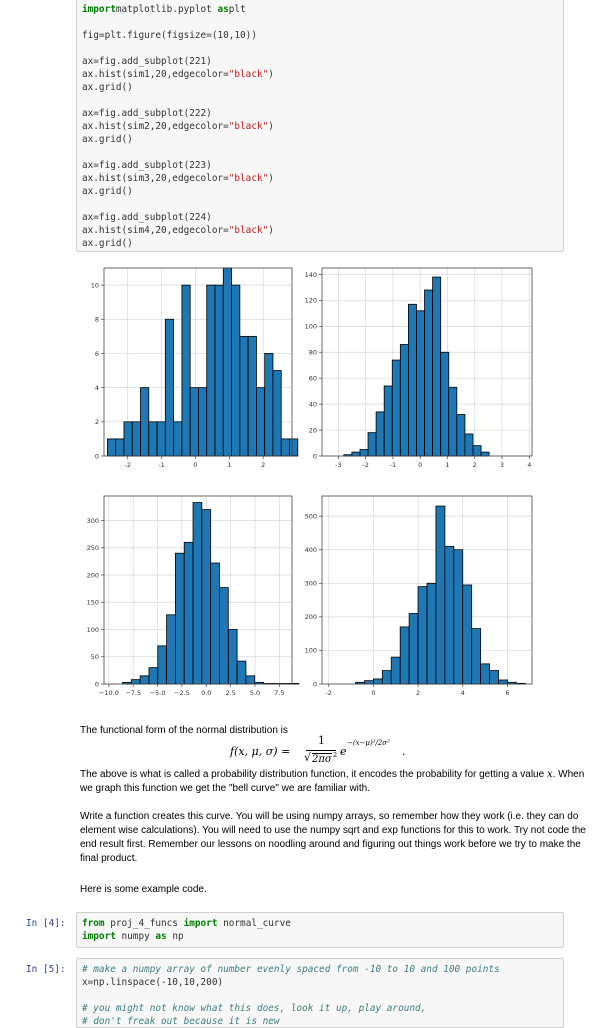  Describe the element at coordinates (127, 464) in the screenshot. I see `x-tick-label: -2` at that location.